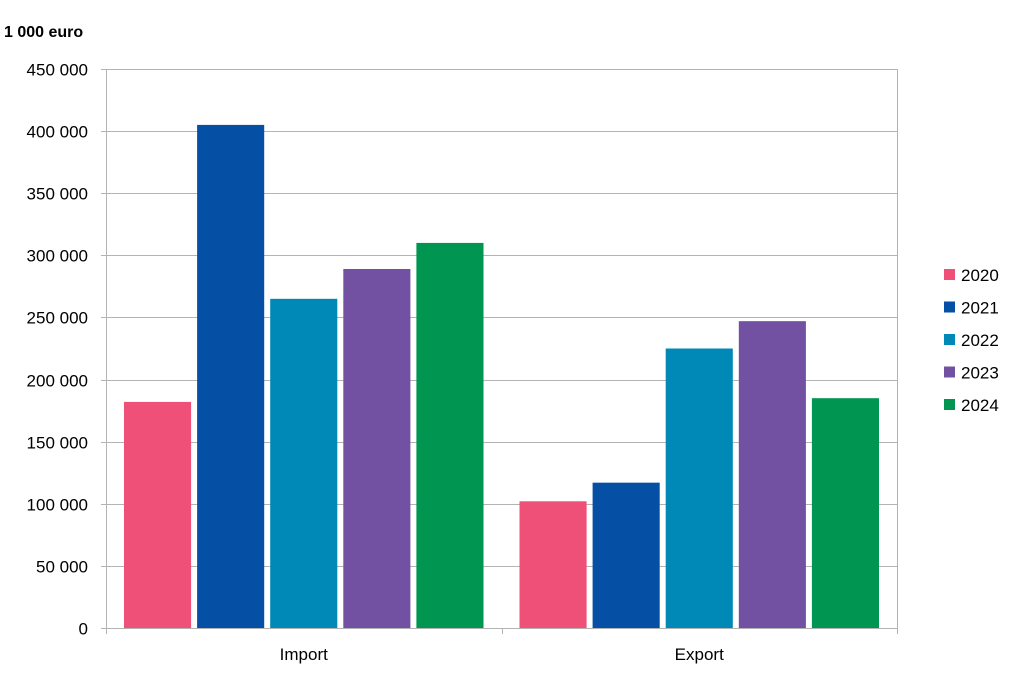  Describe the element at coordinates (43, 32) in the screenshot. I see `y-unit-label: 1 000 euro` at that location.